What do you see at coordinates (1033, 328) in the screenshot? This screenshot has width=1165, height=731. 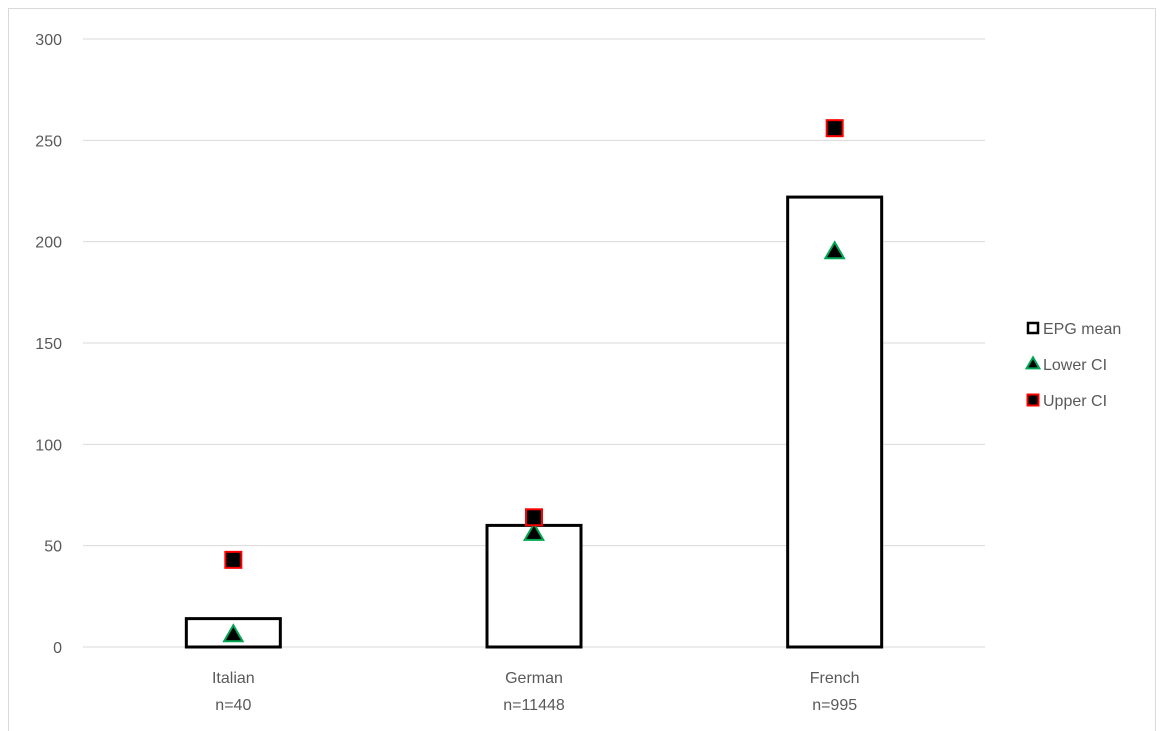 I see `legend-symbol-epg-mean` at bounding box center [1033, 328].